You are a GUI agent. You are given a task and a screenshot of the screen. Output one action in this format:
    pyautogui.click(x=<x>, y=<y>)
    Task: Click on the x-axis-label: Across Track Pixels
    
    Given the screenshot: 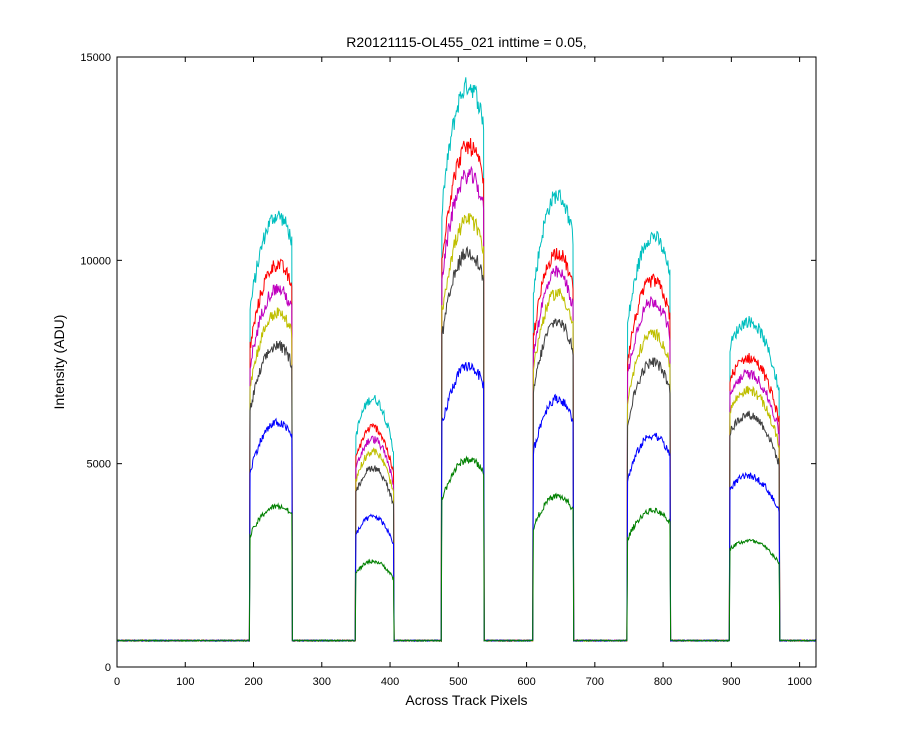 What is the action you would take?
    pyautogui.click(x=466, y=700)
    